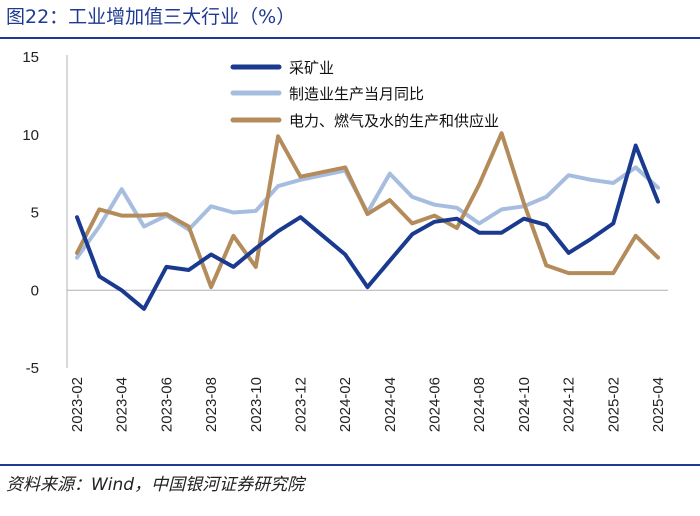  I want to click on x-tick-label: 2024-12, so click(569, 404).